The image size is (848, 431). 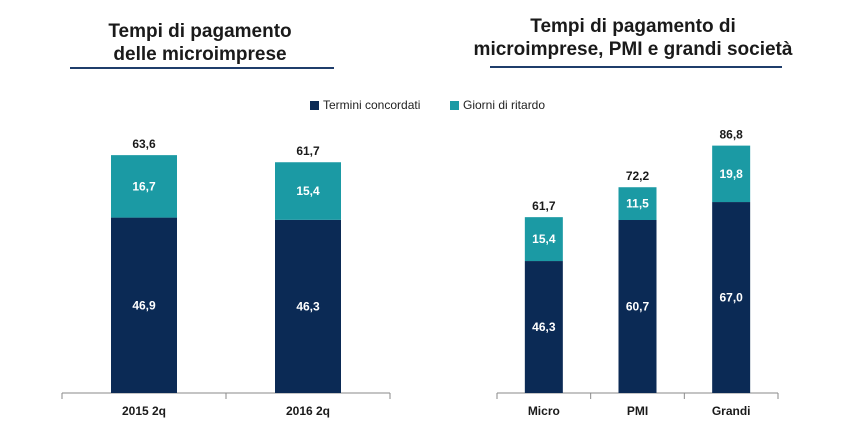 I want to click on right-category-label-0: Micro, so click(x=544, y=411).